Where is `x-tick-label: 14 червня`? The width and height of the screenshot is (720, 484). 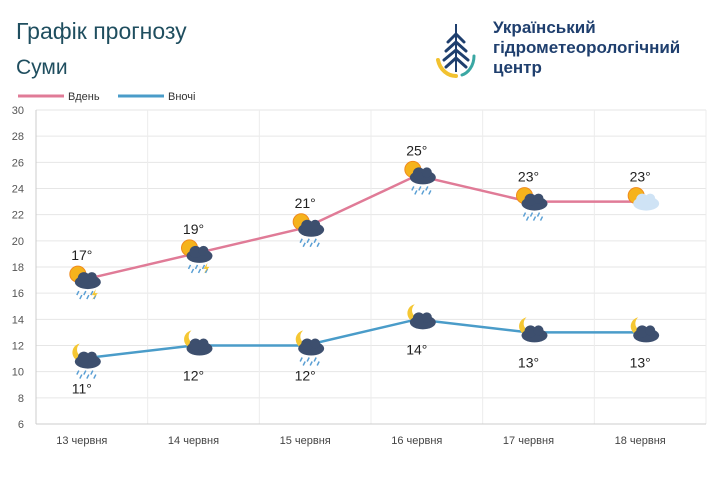
x-tick-label: 14 червня is located at coordinates (193, 441).